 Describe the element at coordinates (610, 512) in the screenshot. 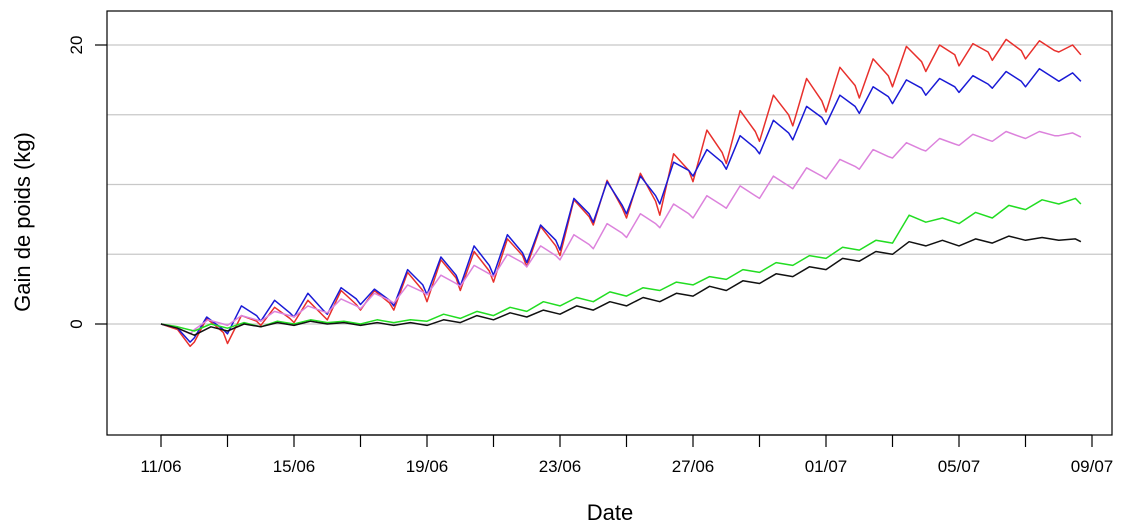

I see `x-axis-title: Date` at that location.